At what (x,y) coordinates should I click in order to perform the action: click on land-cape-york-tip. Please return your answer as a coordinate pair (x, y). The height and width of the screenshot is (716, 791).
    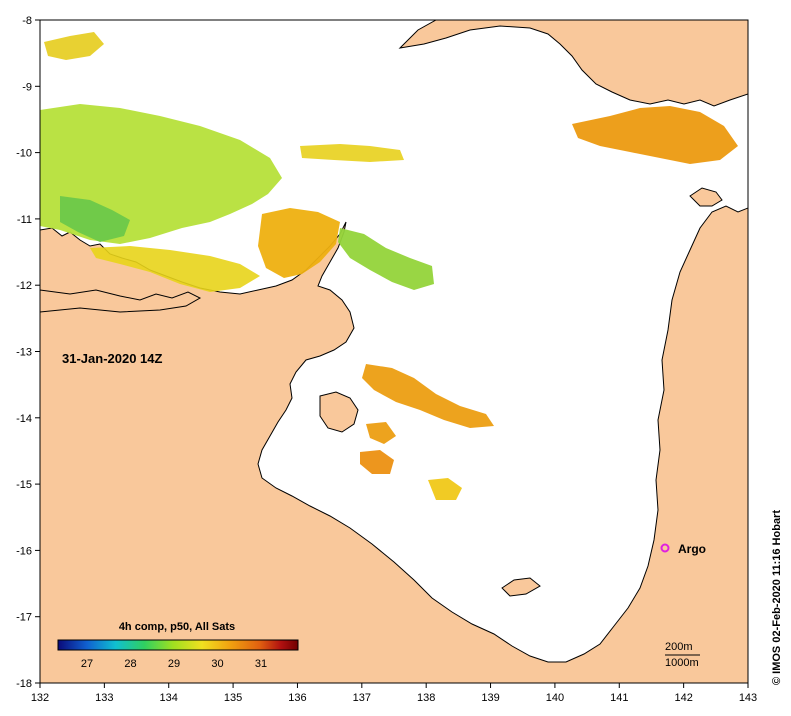
    Looking at the image, I should click on (706, 197).